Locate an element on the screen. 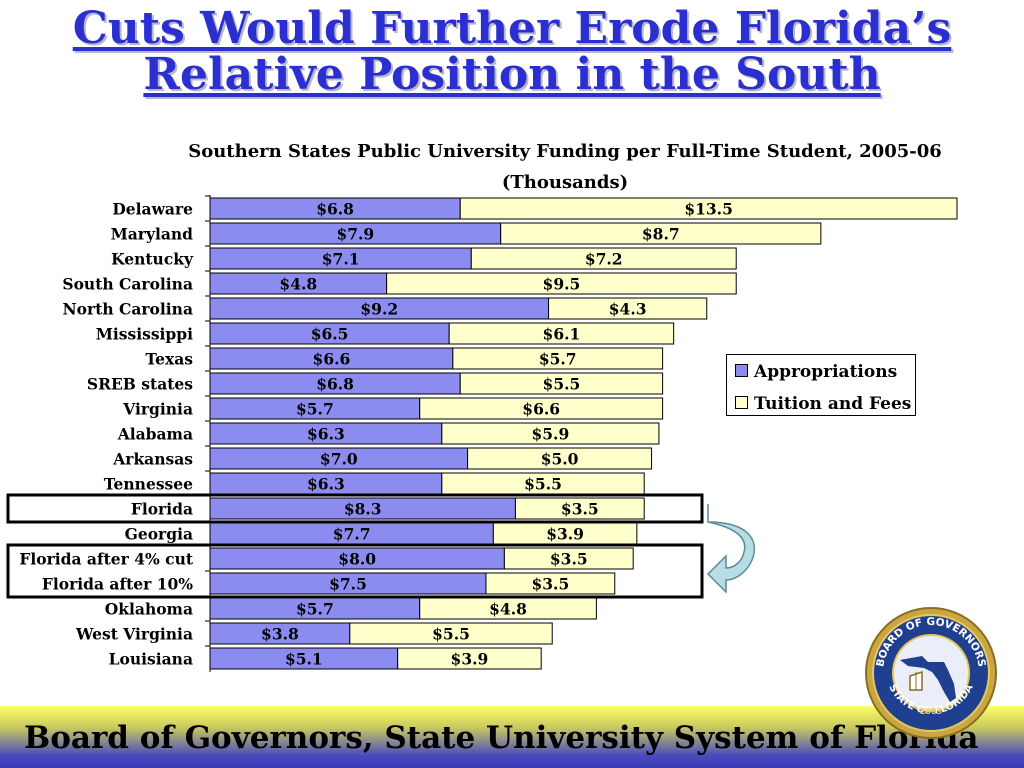  bar-value-label: $7.7 is located at coordinates (352, 534).